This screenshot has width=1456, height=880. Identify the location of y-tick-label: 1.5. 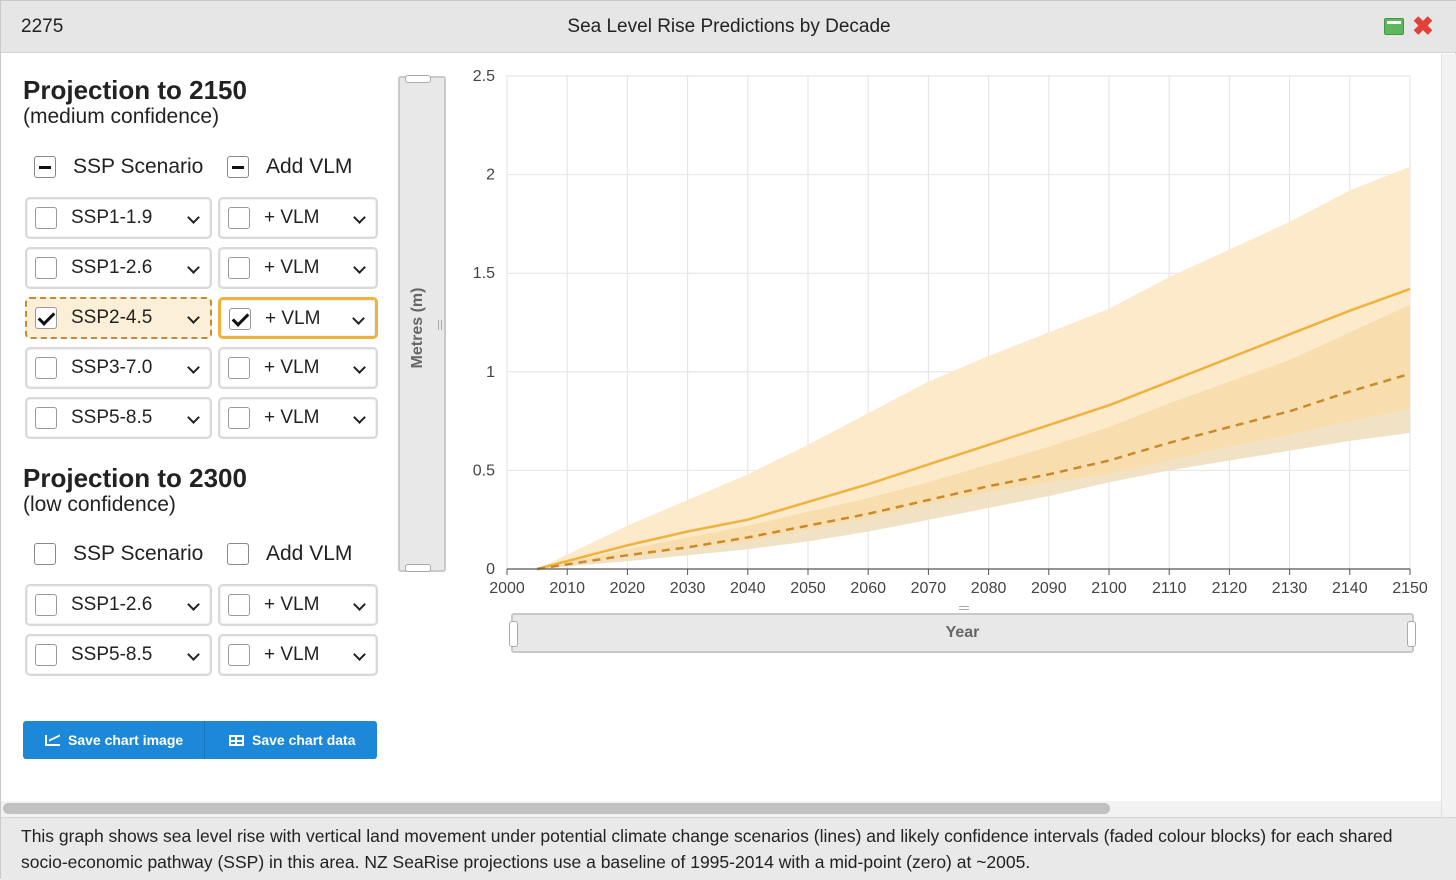
(484, 273).